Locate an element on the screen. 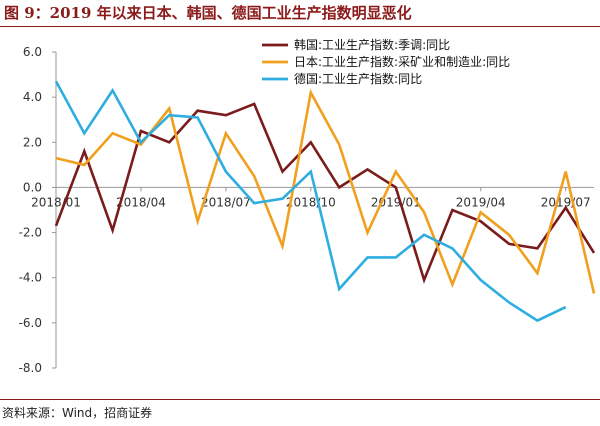  title-divider is located at coordinates (300, 26).